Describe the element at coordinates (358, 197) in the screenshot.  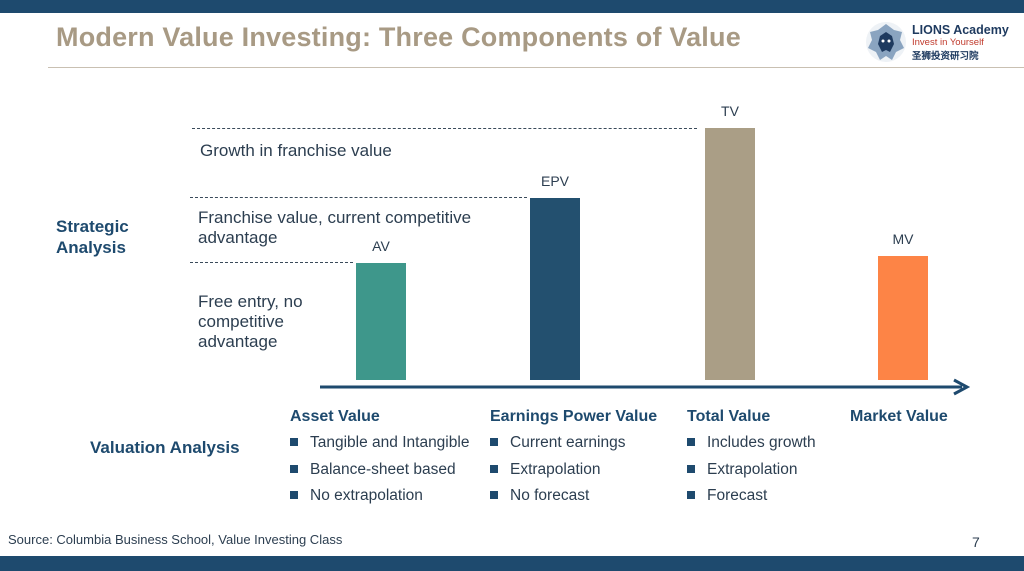
I see `epv-level-dashed-line` at that location.